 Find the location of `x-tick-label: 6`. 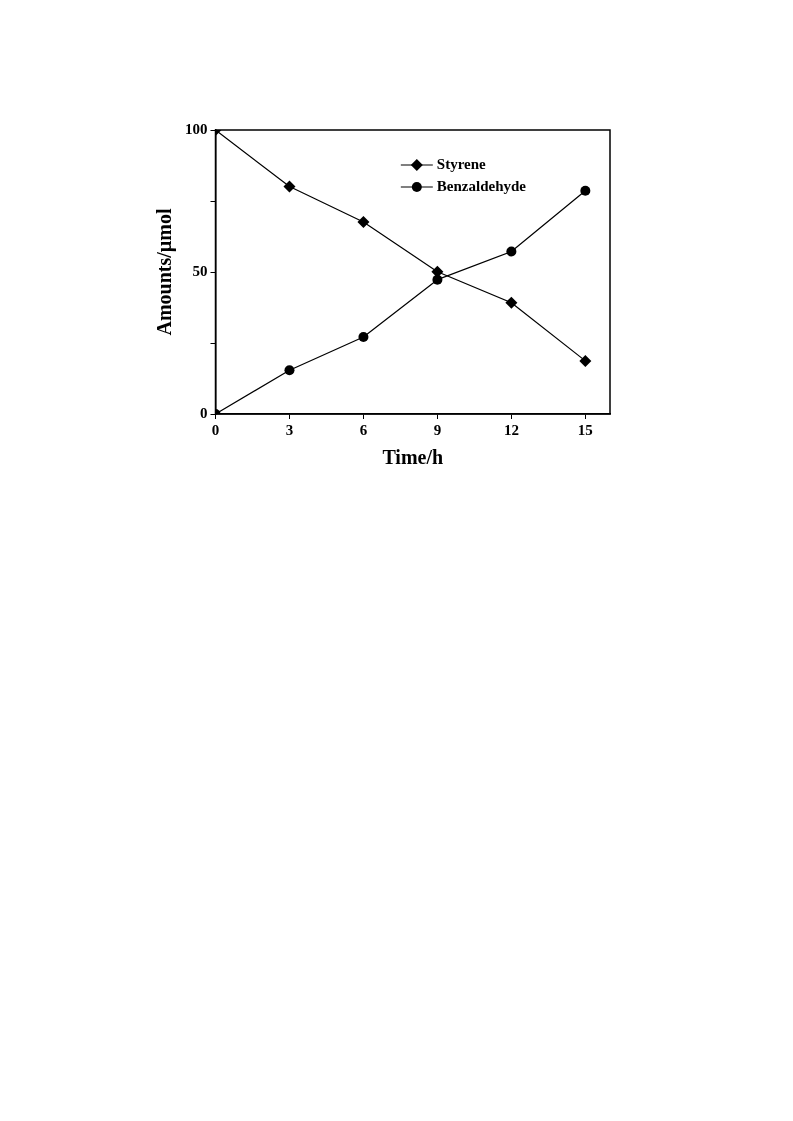

x-tick-label: 6 is located at coordinates (363, 429).